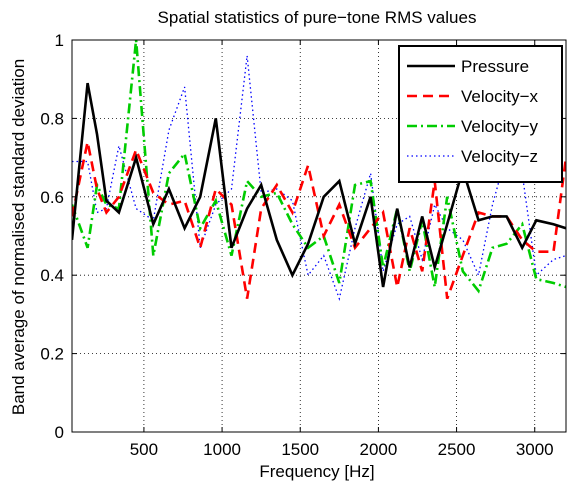 This screenshot has height=484, width=568. I want to click on legend: Pressure Velocity−x Velocity−y Velocity−z, so click(480, 114).